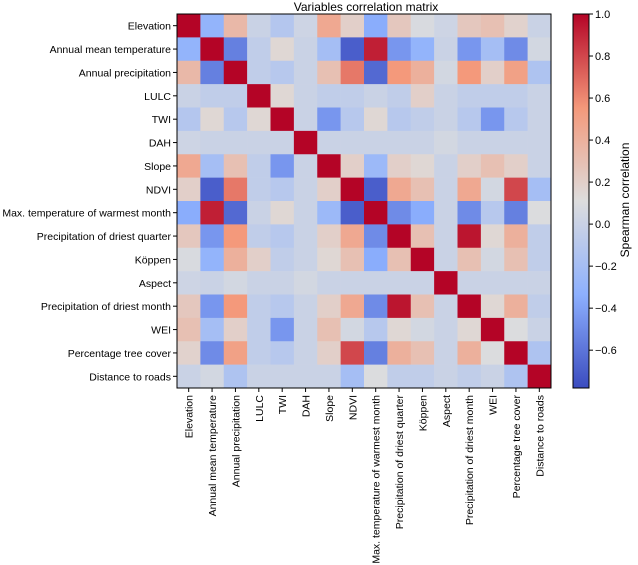 The height and width of the screenshot is (565, 638). Describe the element at coordinates (517, 447) in the screenshot. I see `x-tick-label-percentage-tree-cover: Percentage tree cover` at that location.